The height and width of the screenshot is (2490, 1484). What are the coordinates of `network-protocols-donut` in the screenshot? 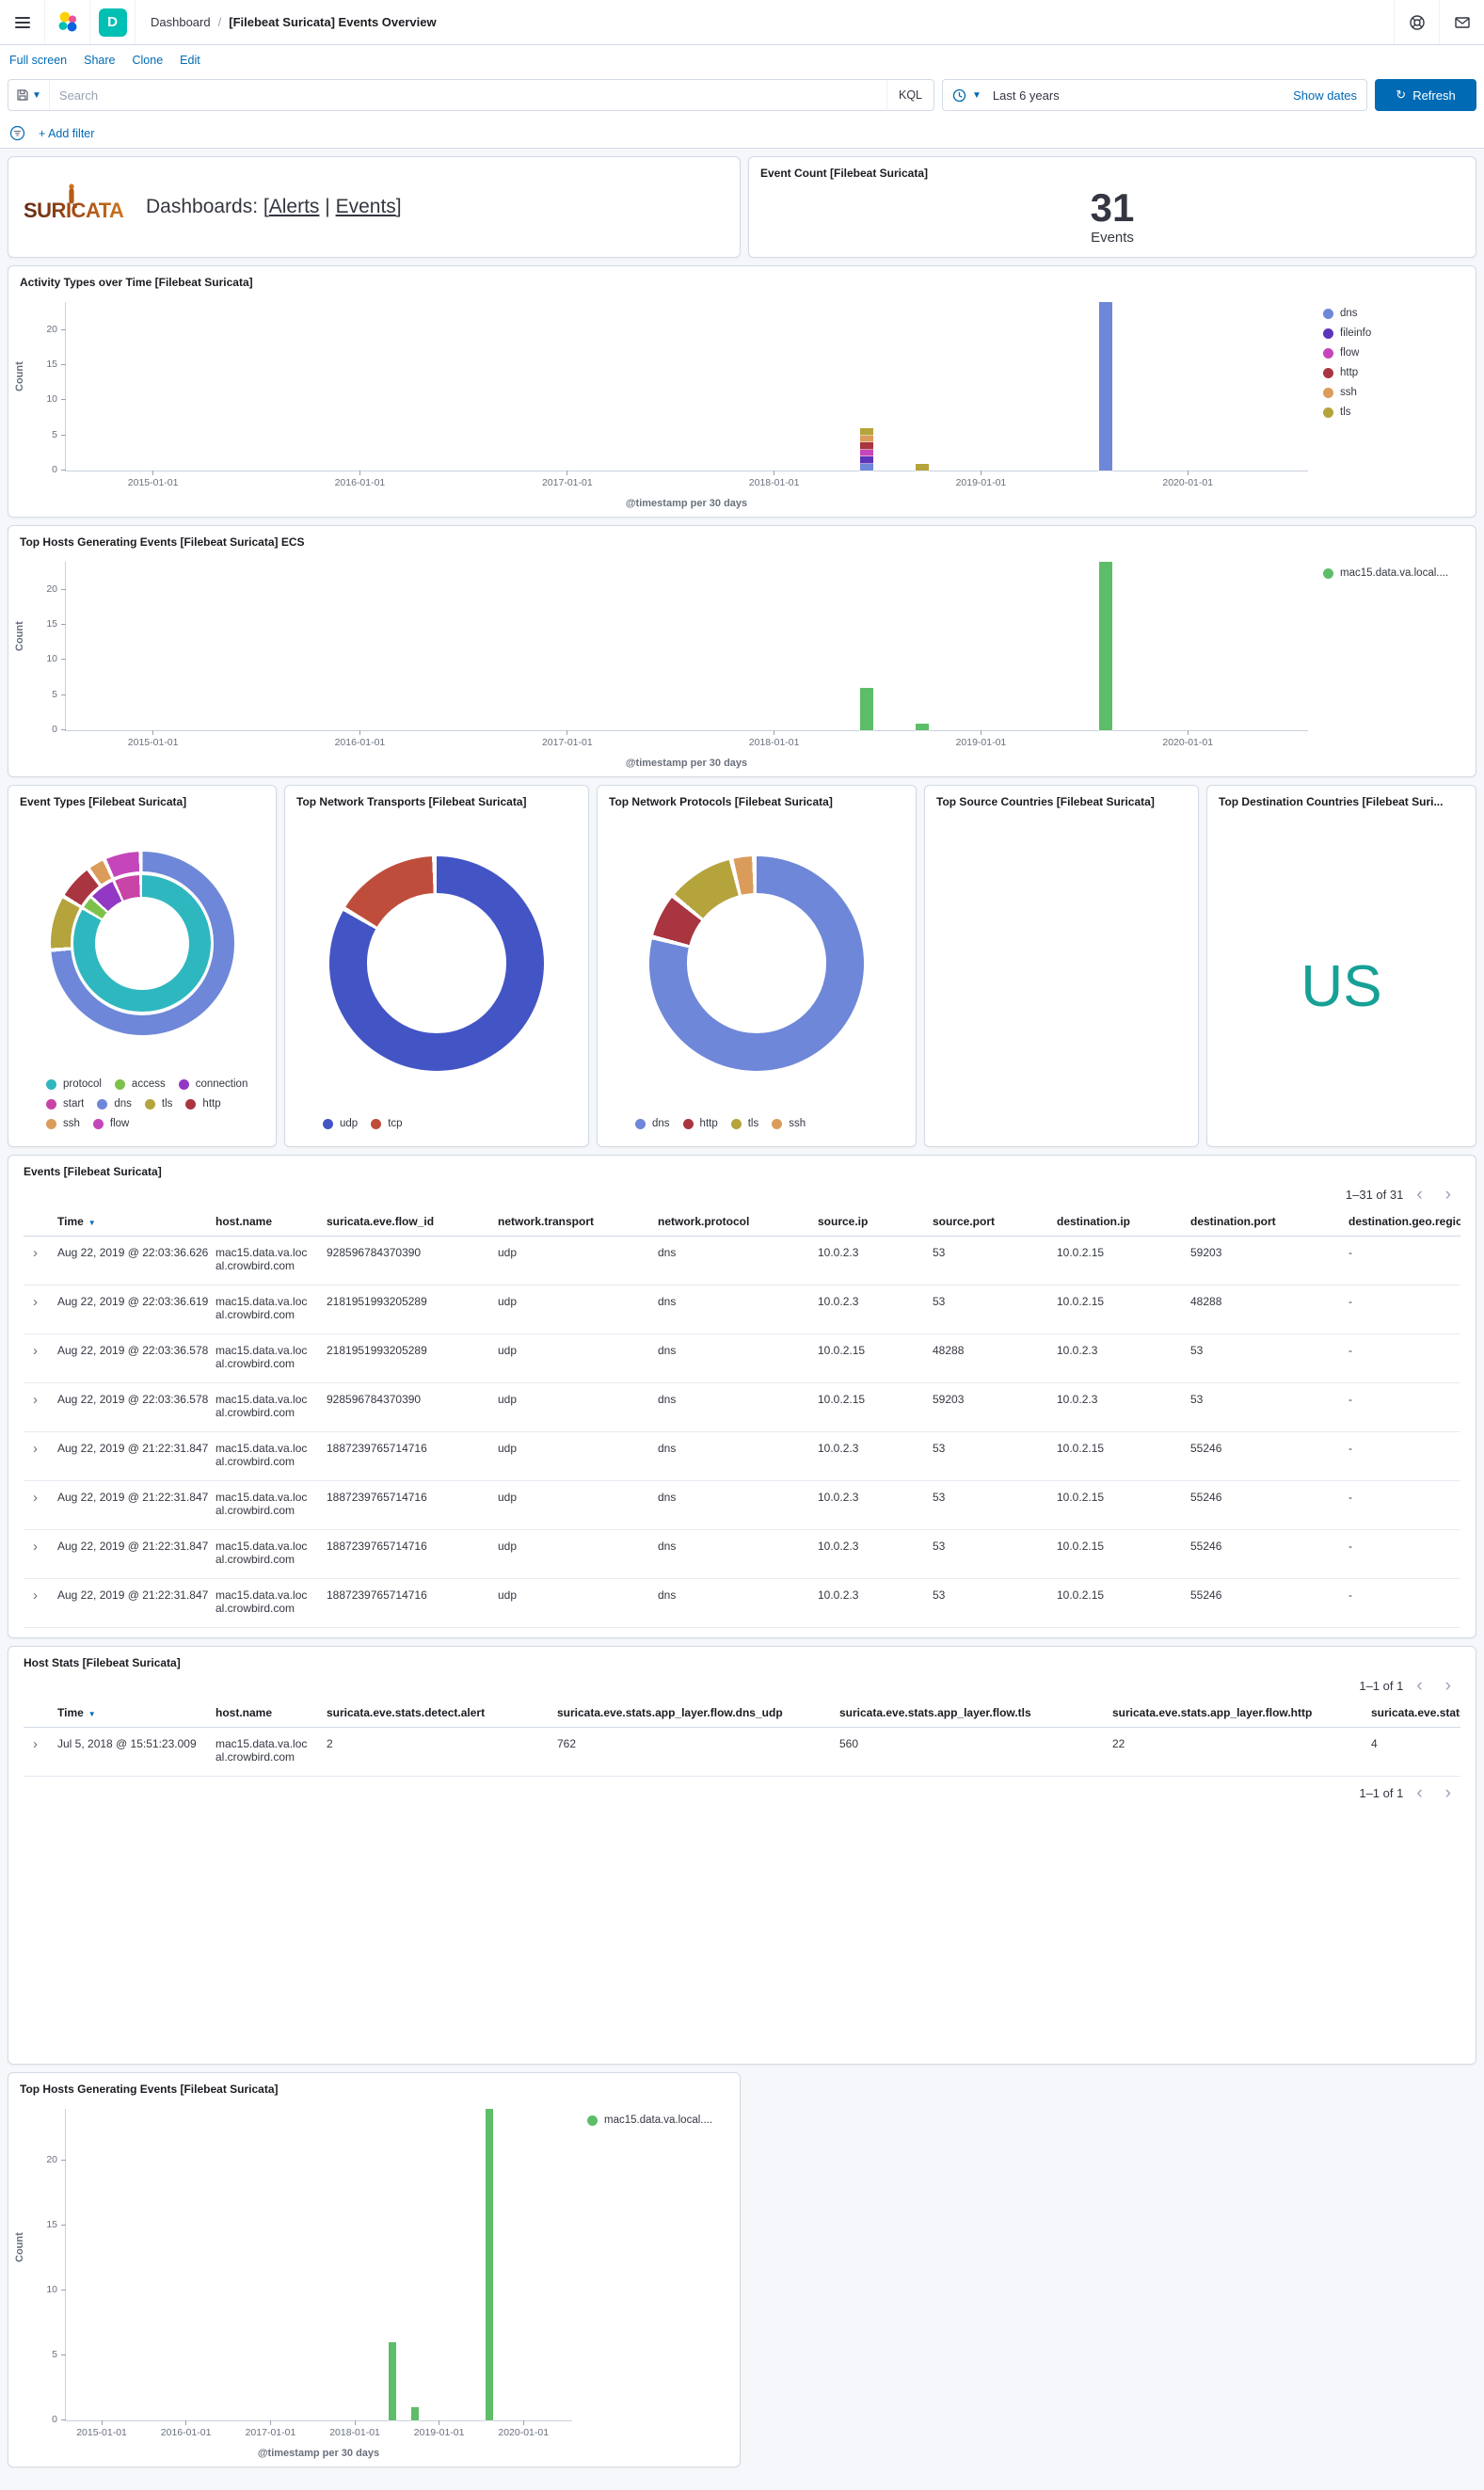 It's located at (756, 963).